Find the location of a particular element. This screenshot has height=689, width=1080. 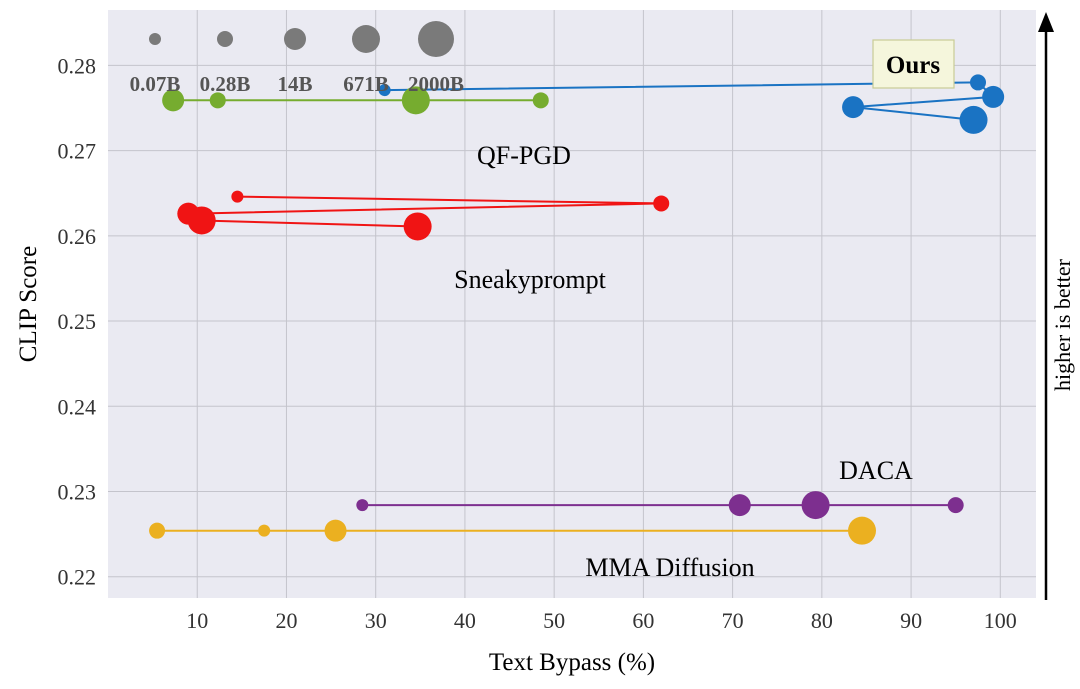

y-tick-label: 0.24 is located at coordinates (77, 406).